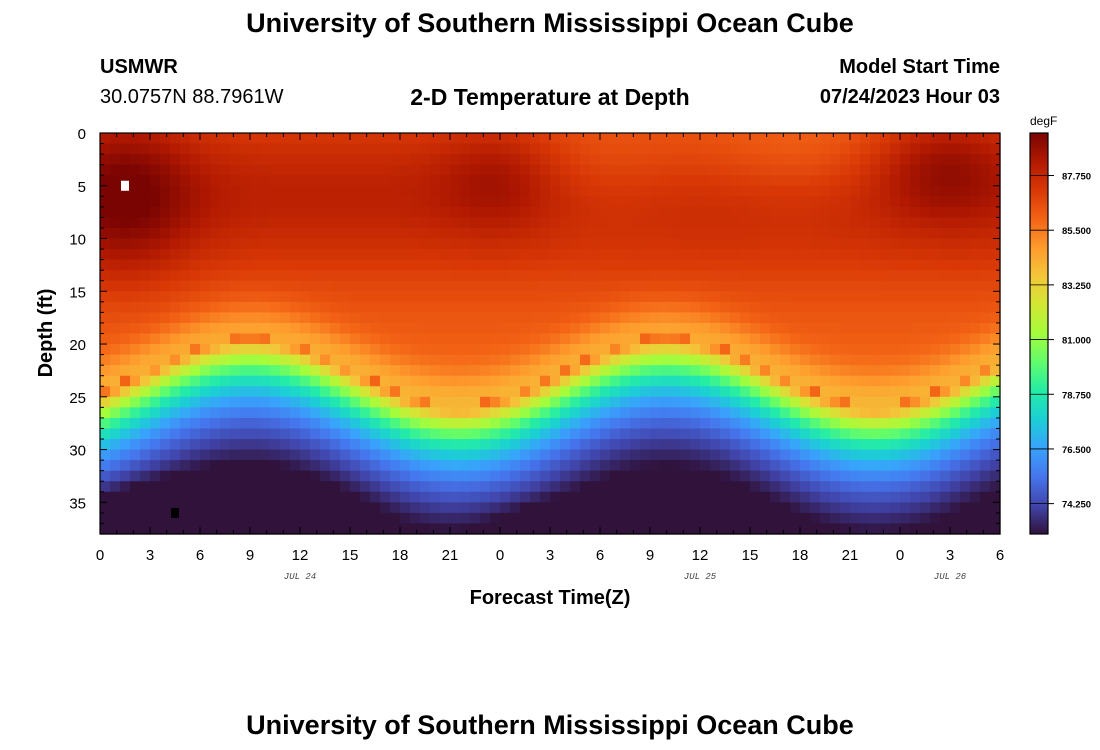 This screenshot has width=1100, height=750. What do you see at coordinates (1076, 341) in the screenshot?
I see `colorbar-tick-label: 81.000` at bounding box center [1076, 341].